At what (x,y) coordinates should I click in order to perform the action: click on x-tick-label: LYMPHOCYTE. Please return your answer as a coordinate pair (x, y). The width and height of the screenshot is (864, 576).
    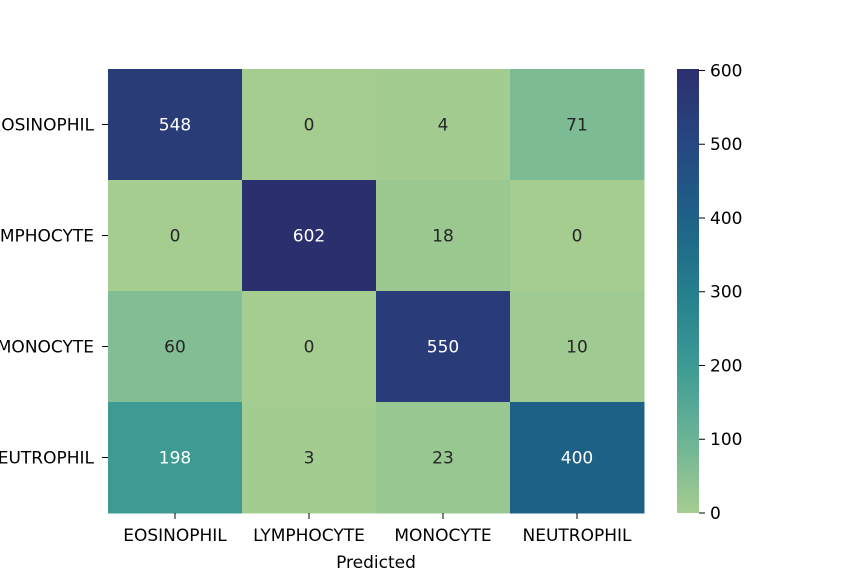
    Looking at the image, I should click on (309, 536).